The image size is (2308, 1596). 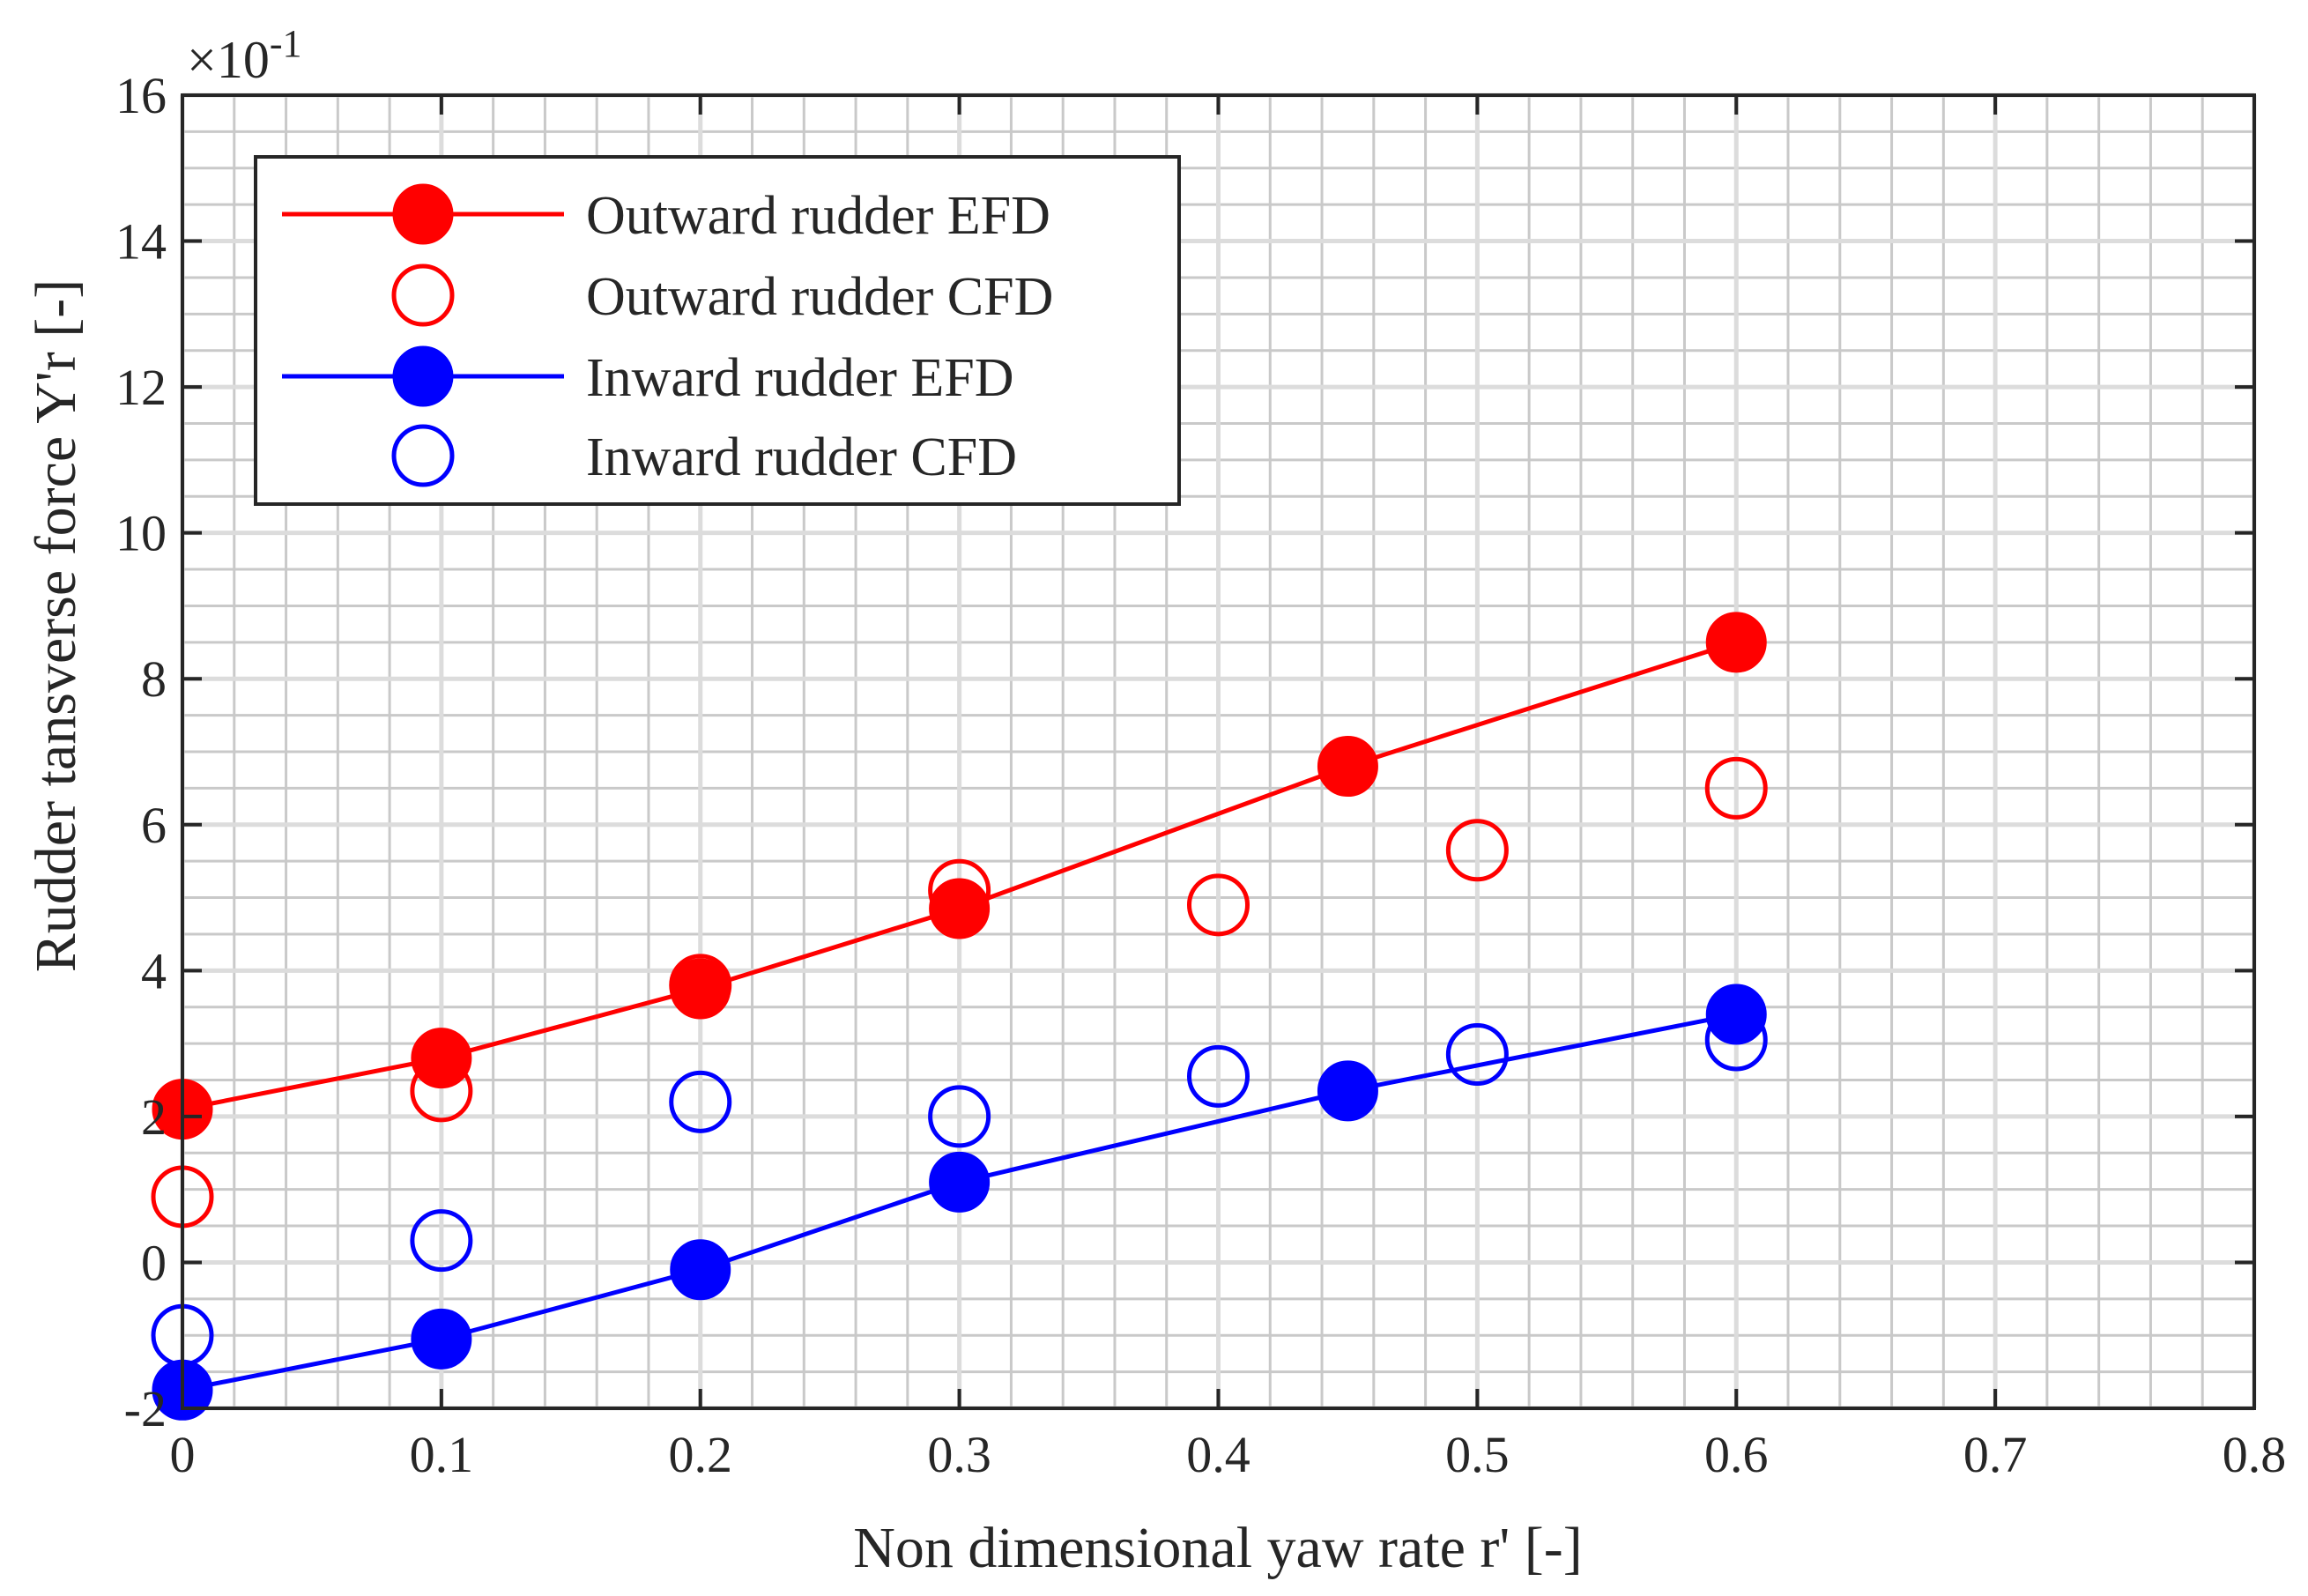 What do you see at coordinates (701, 1454) in the screenshot?
I see `x-tick-label: 0.2` at bounding box center [701, 1454].